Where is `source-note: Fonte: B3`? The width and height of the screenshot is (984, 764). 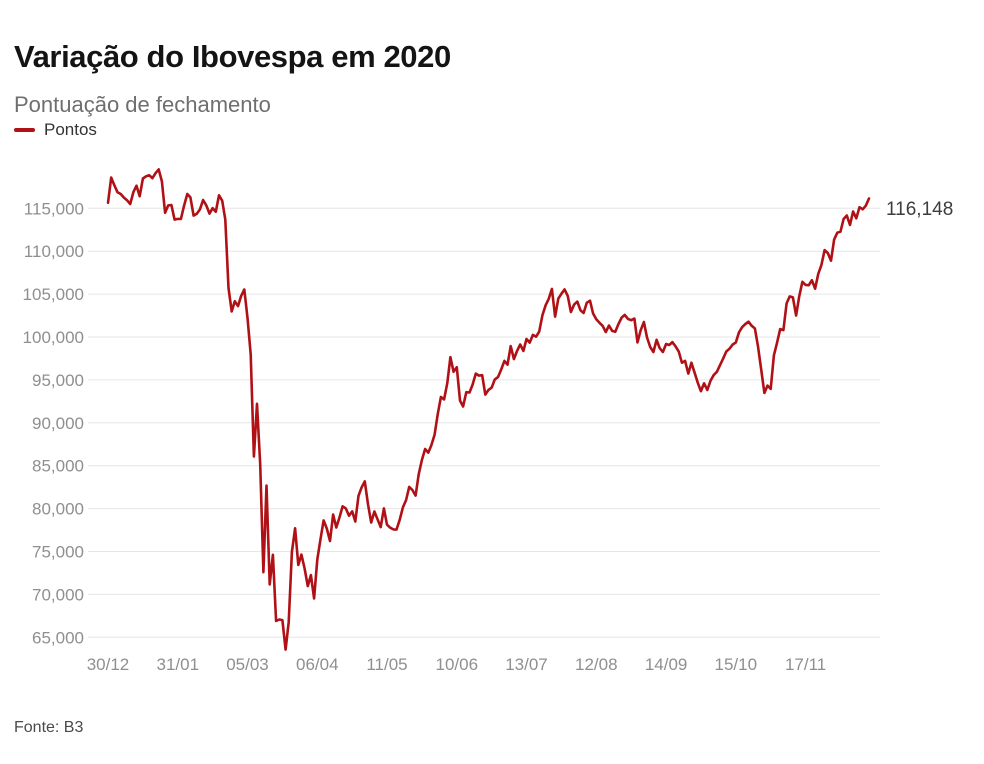 source-note: Fonte: B3 is located at coordinates (49, 727).